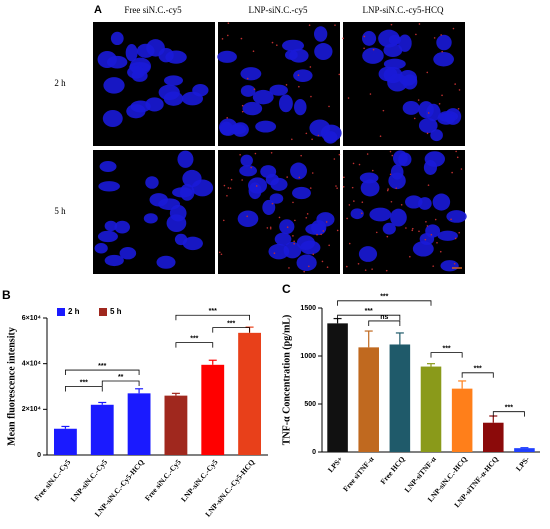 The image size is (550, 529). I want to click on y-tick-label: 0, so click(39, 455).